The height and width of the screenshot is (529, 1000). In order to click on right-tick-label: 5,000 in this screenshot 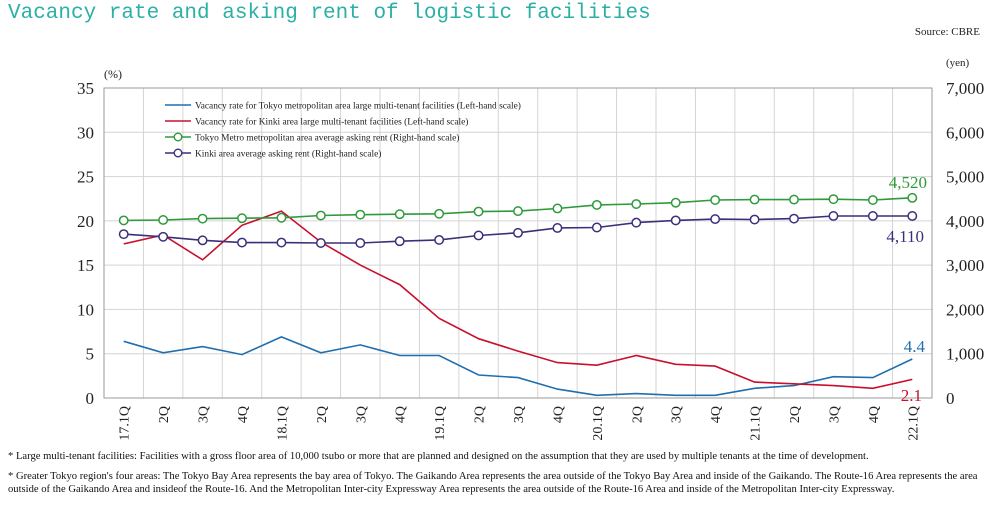, I will do `click(965, 177)`.